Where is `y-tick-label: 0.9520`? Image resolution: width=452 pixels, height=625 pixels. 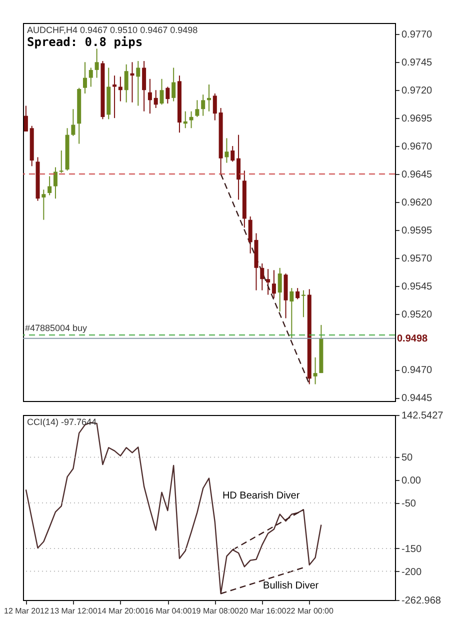
y-tick-label: 0.9520 is located at coordinates (417, 314).